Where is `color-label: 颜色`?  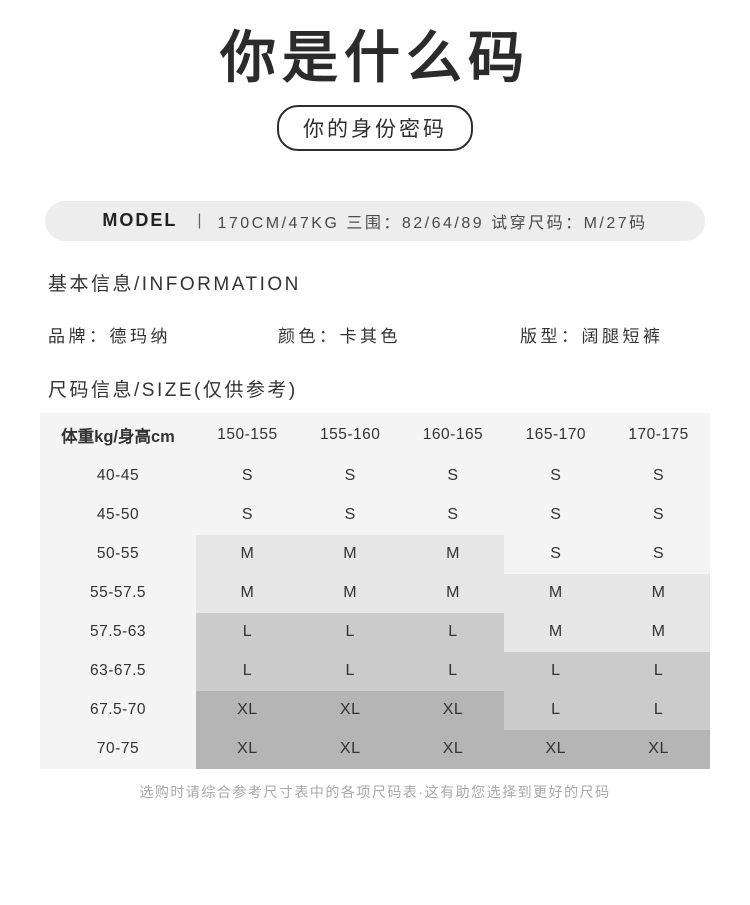 color-label: 颜色 is located at coordinates (298, 336).